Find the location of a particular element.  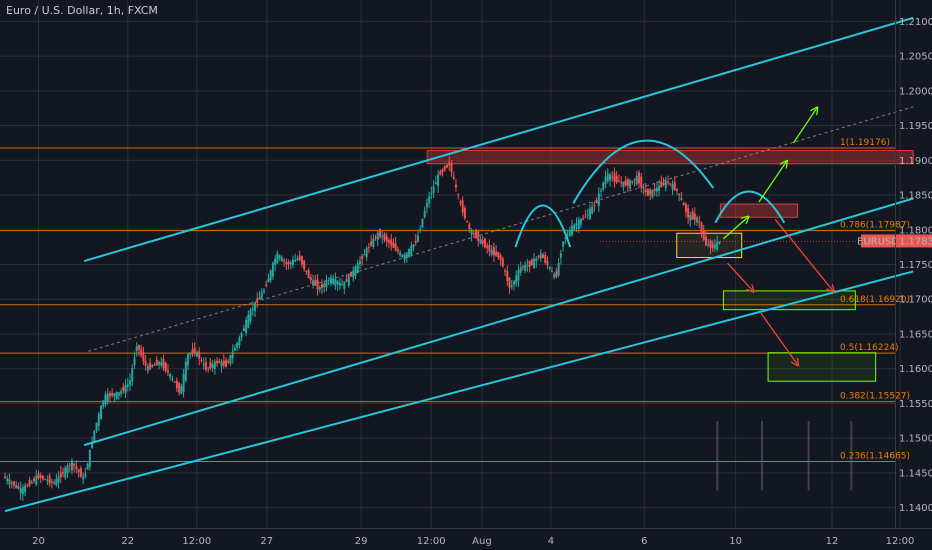

last-price-tag is located at coordinates (914, 241).